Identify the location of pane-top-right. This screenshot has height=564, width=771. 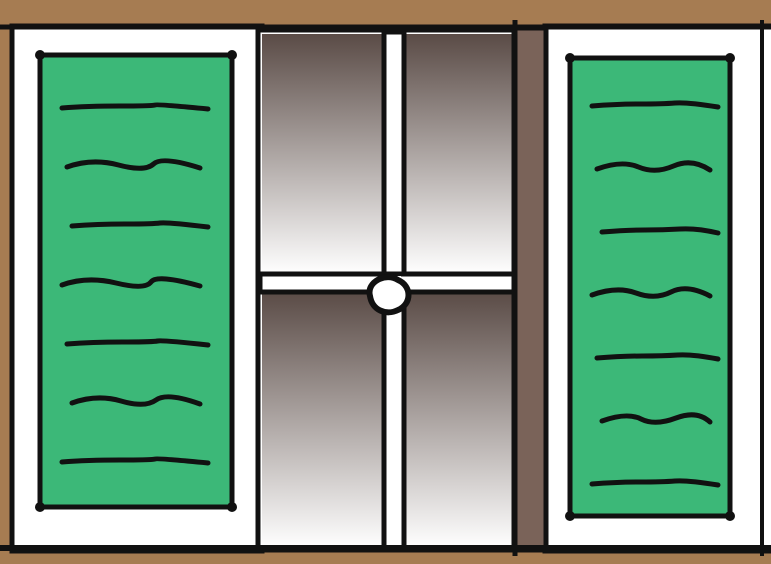
(458, 154).